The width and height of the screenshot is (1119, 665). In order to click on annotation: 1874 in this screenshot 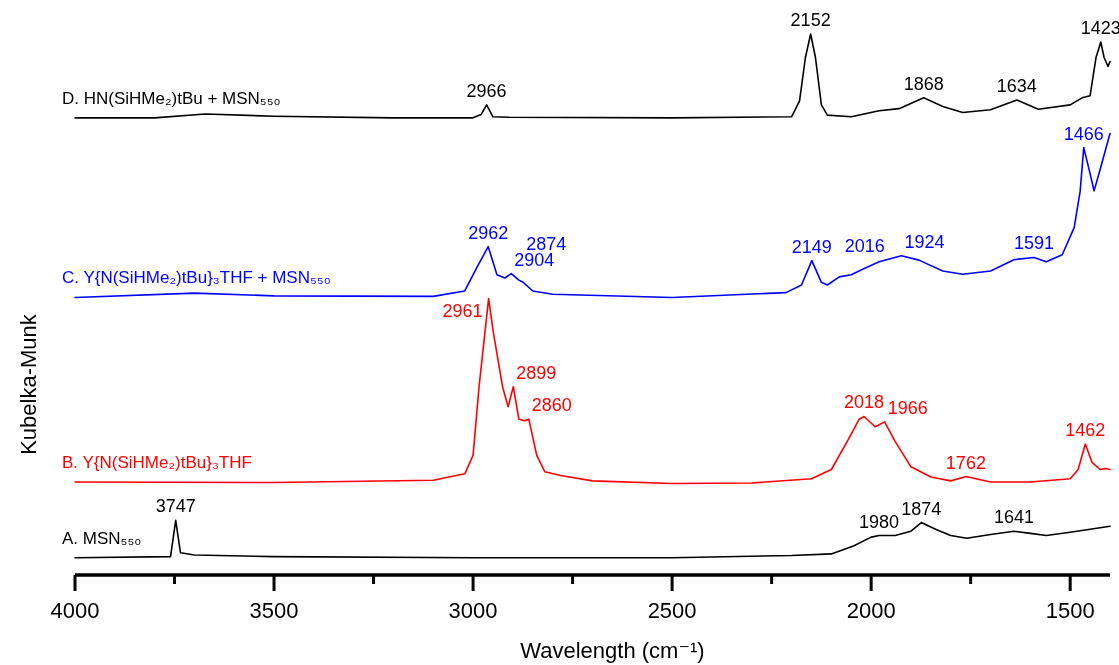, I will do `click(921, 508)`.